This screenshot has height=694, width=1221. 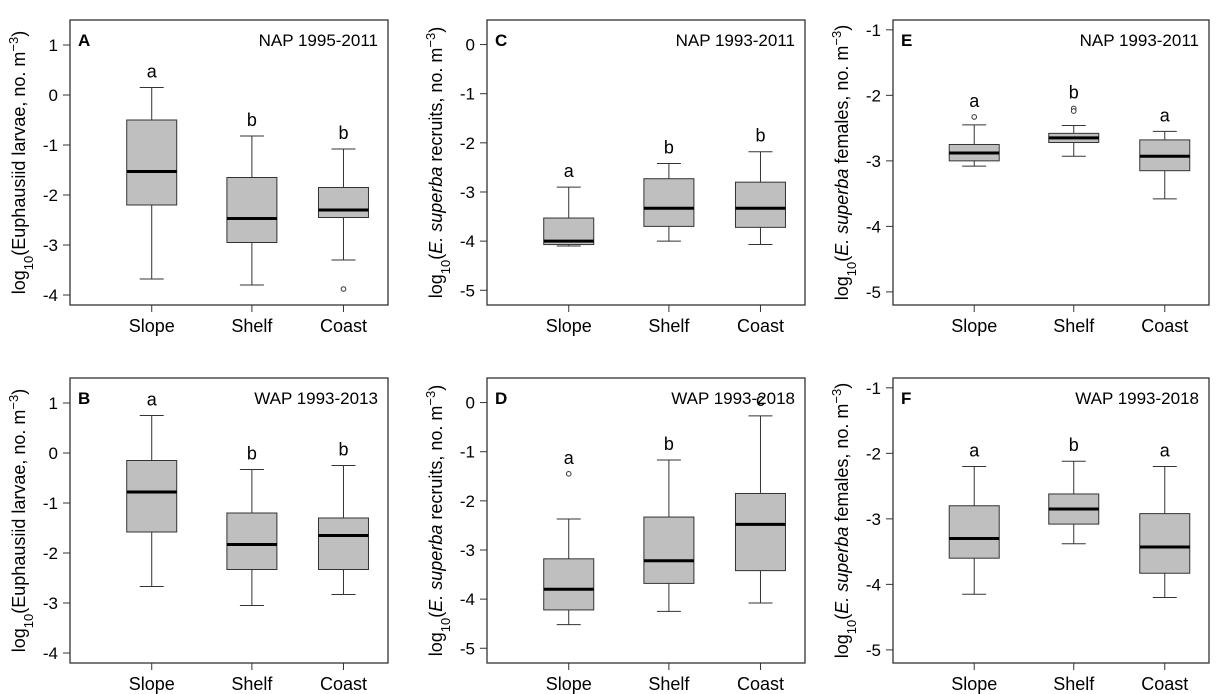 I want to click on panel-title: WAP 1993-2013, so click(x=316, y=398).